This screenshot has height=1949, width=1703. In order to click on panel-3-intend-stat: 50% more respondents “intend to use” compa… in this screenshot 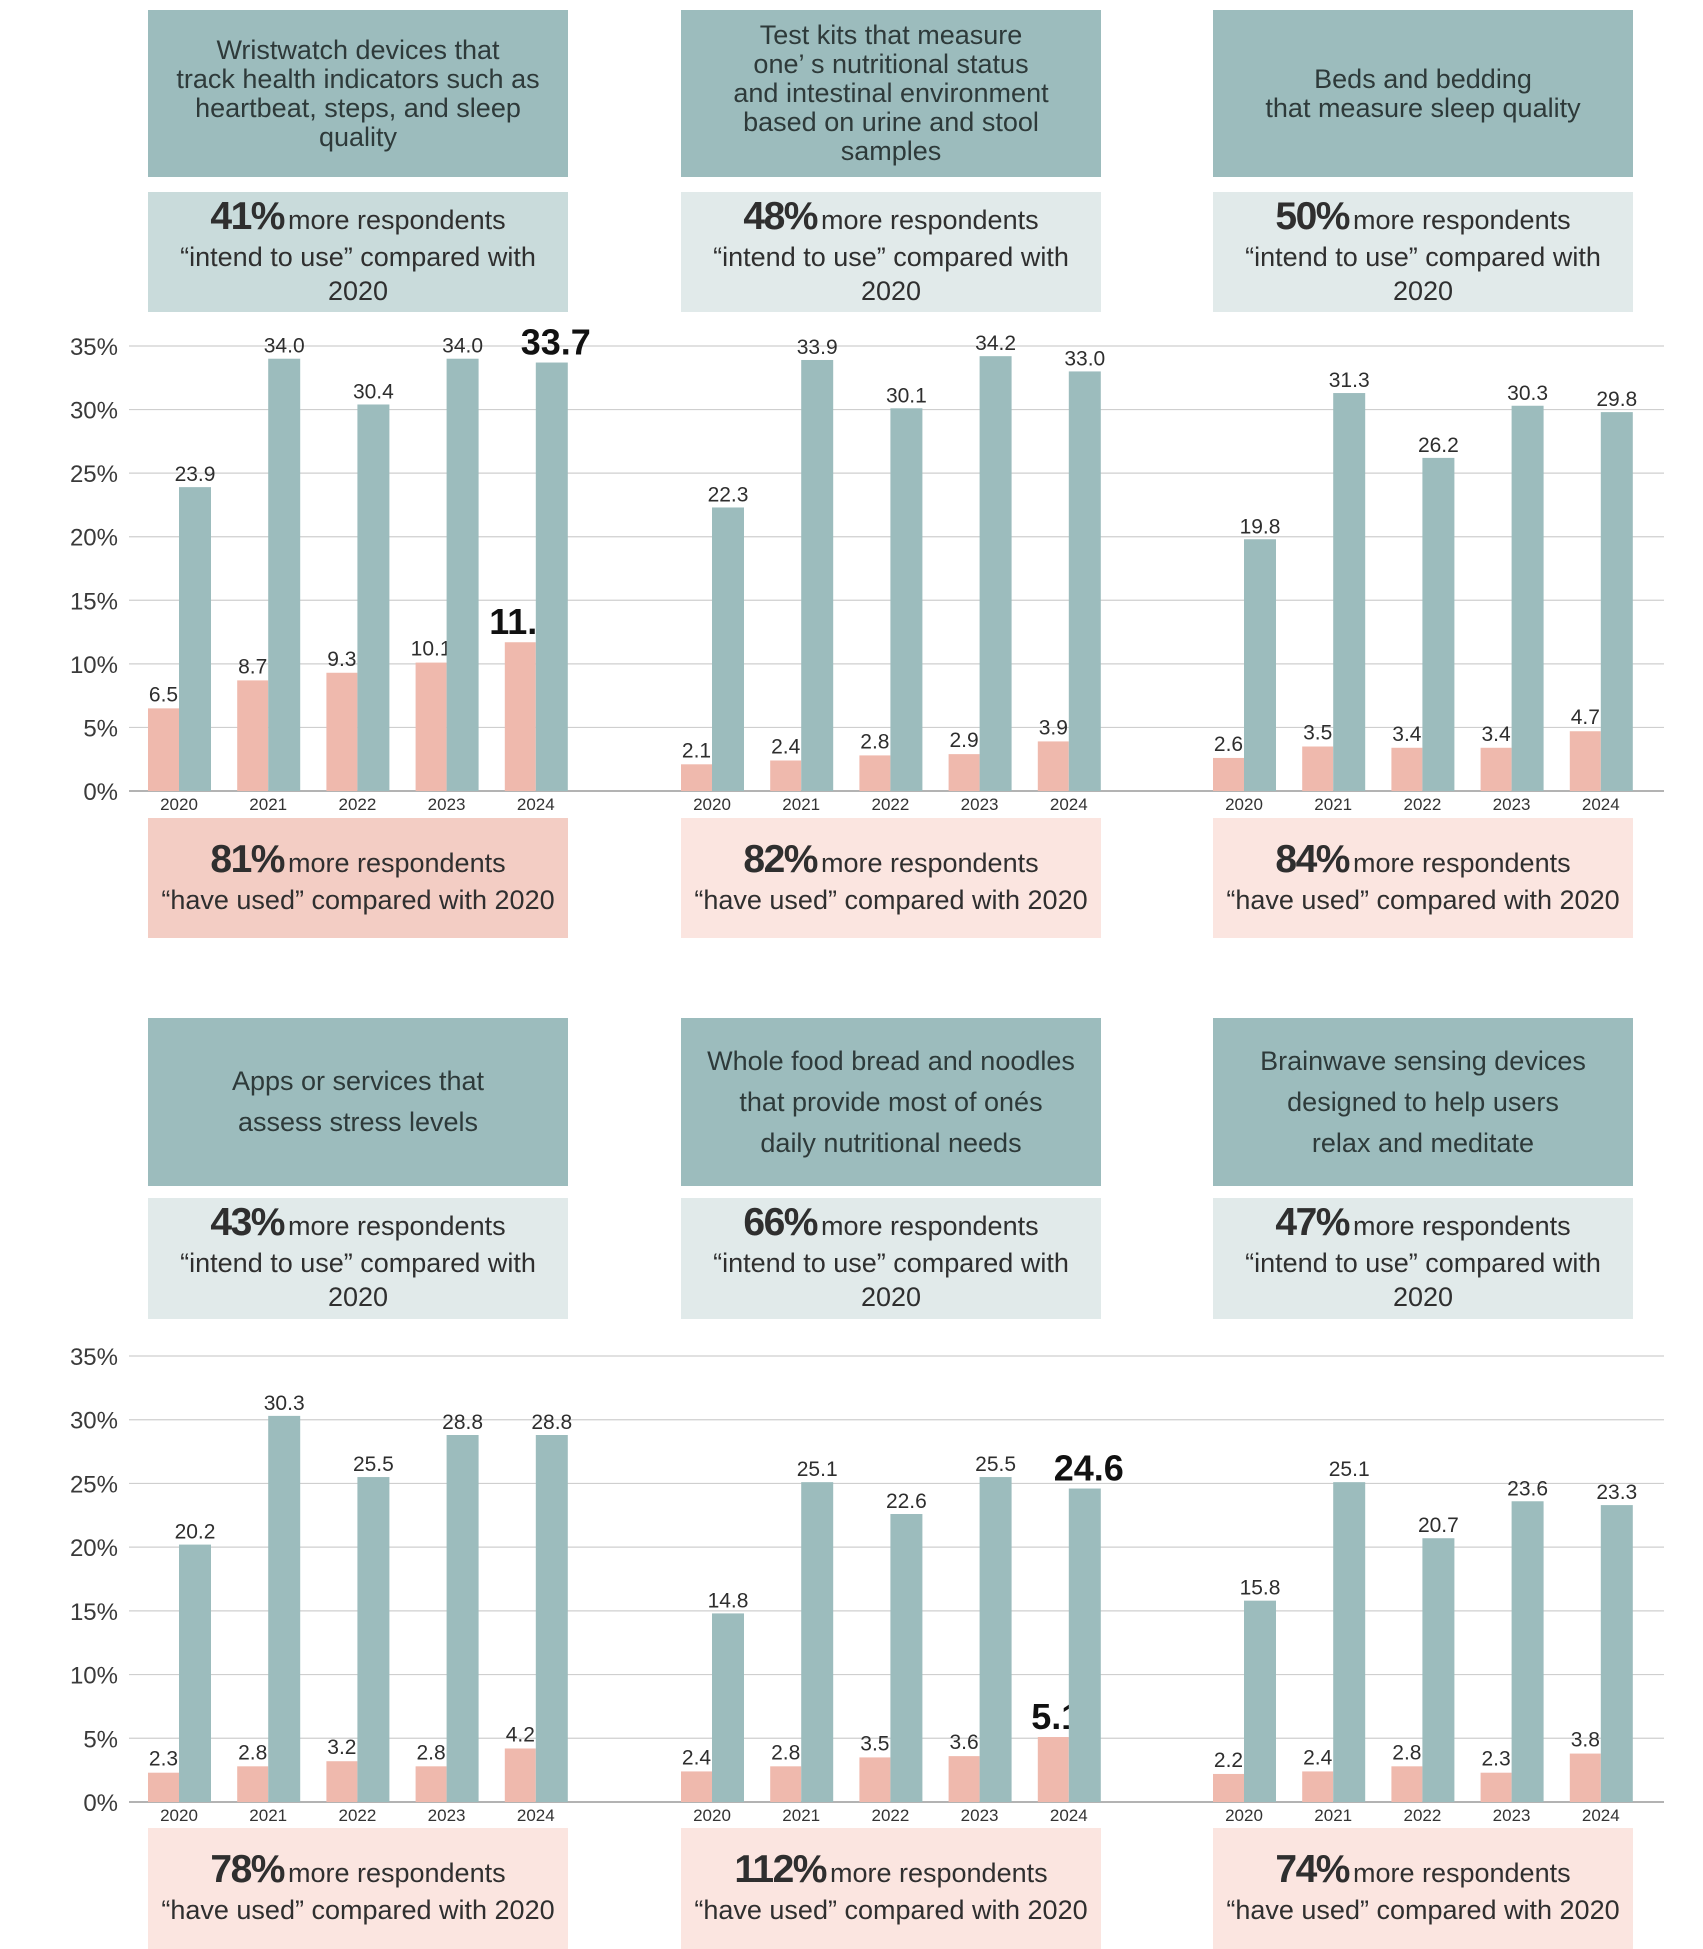, I will do `click(1423, 252)`.